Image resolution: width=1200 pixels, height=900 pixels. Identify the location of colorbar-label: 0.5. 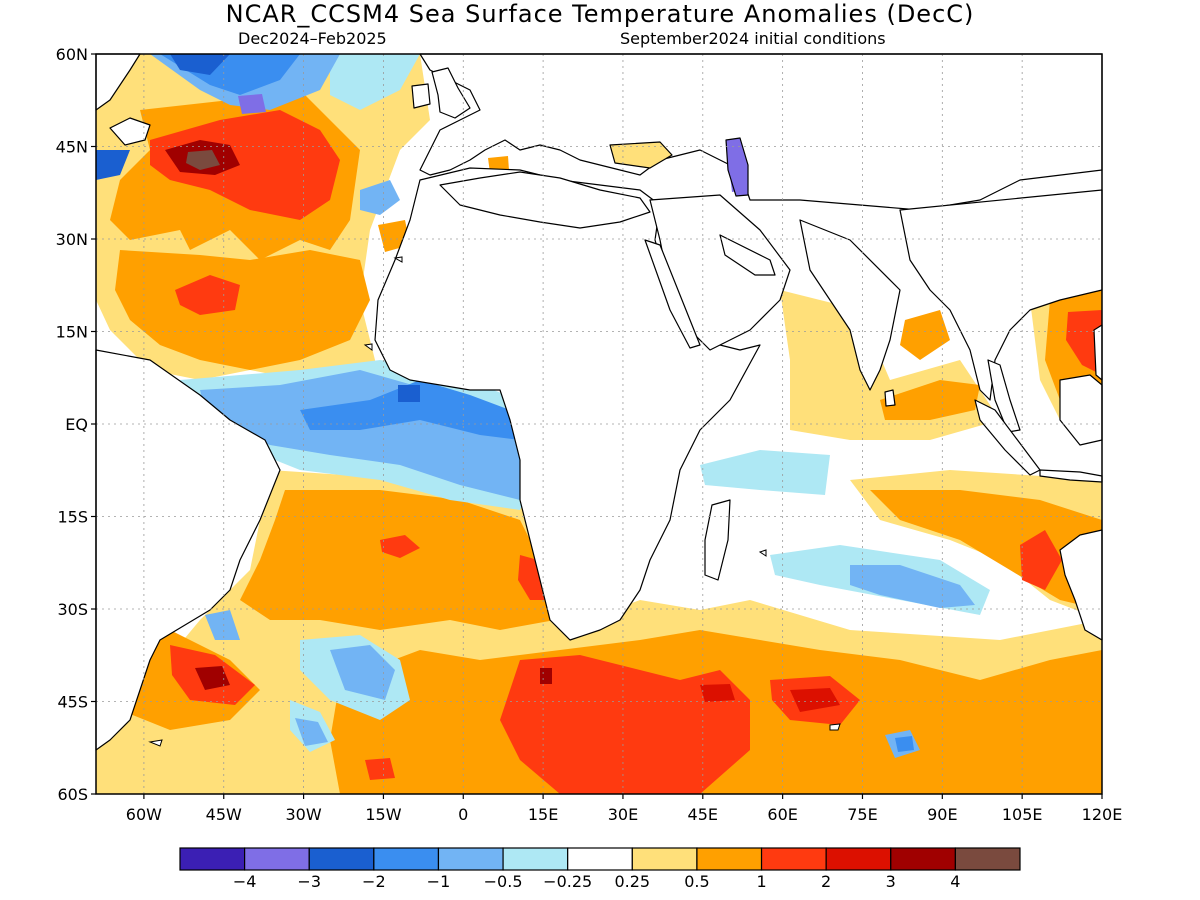
(696, 881).